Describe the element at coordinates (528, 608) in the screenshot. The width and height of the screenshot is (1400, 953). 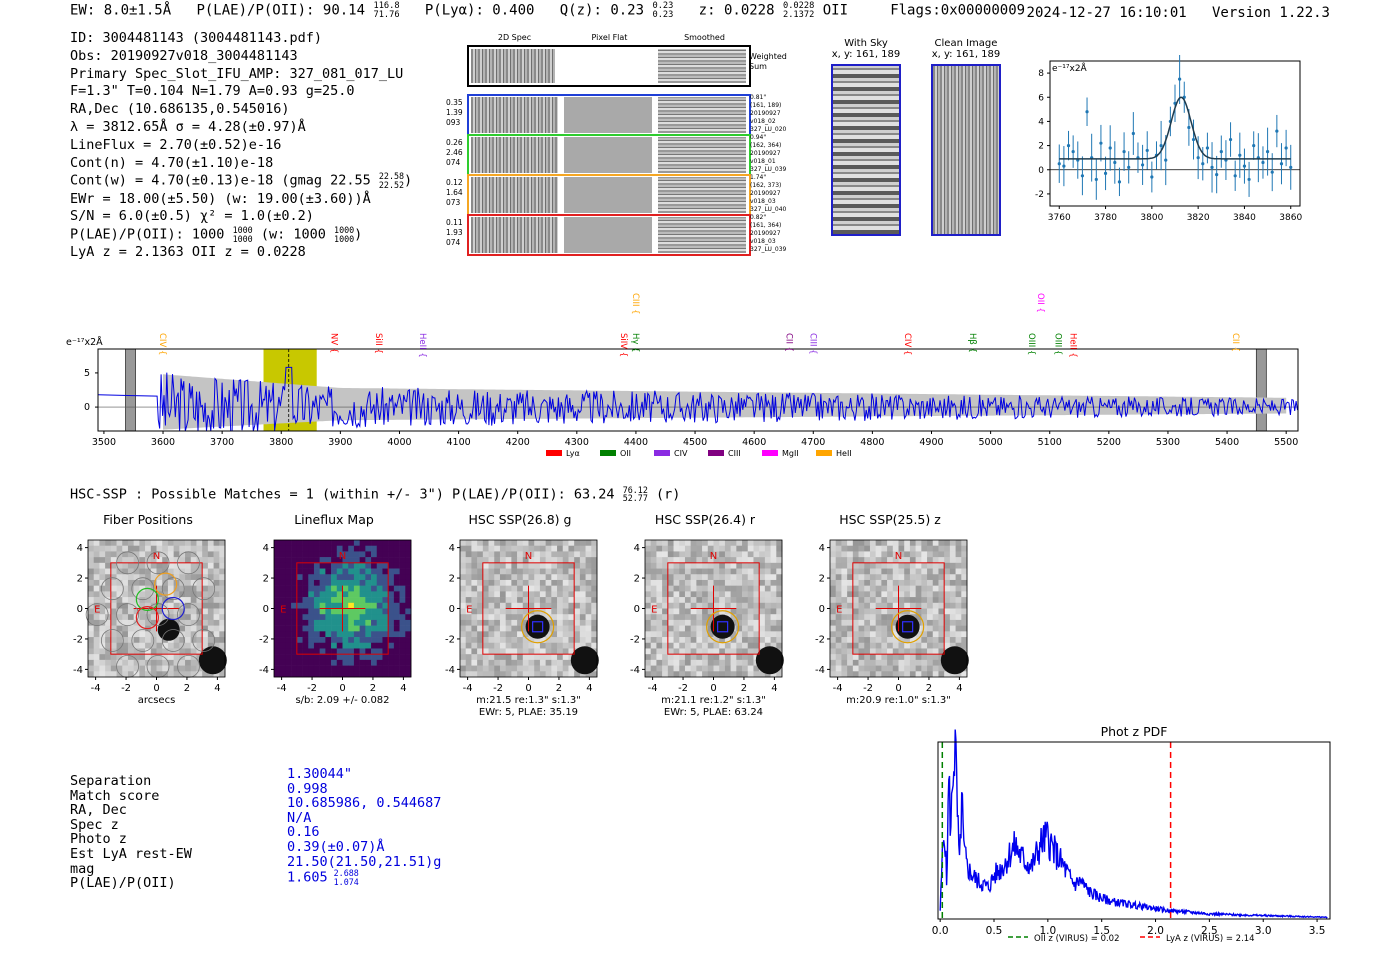
I see `thumbnail-search-box` at that location.